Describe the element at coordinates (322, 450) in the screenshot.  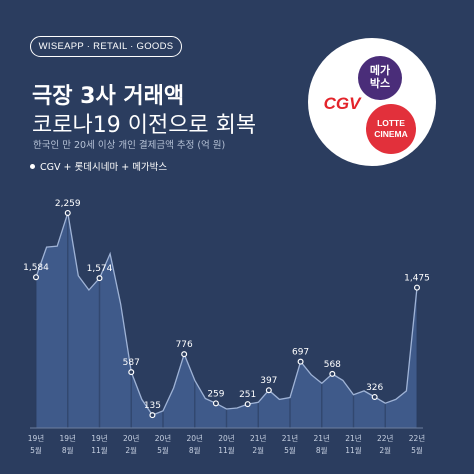
I see `x-tick-month-9: 8월` at that location.